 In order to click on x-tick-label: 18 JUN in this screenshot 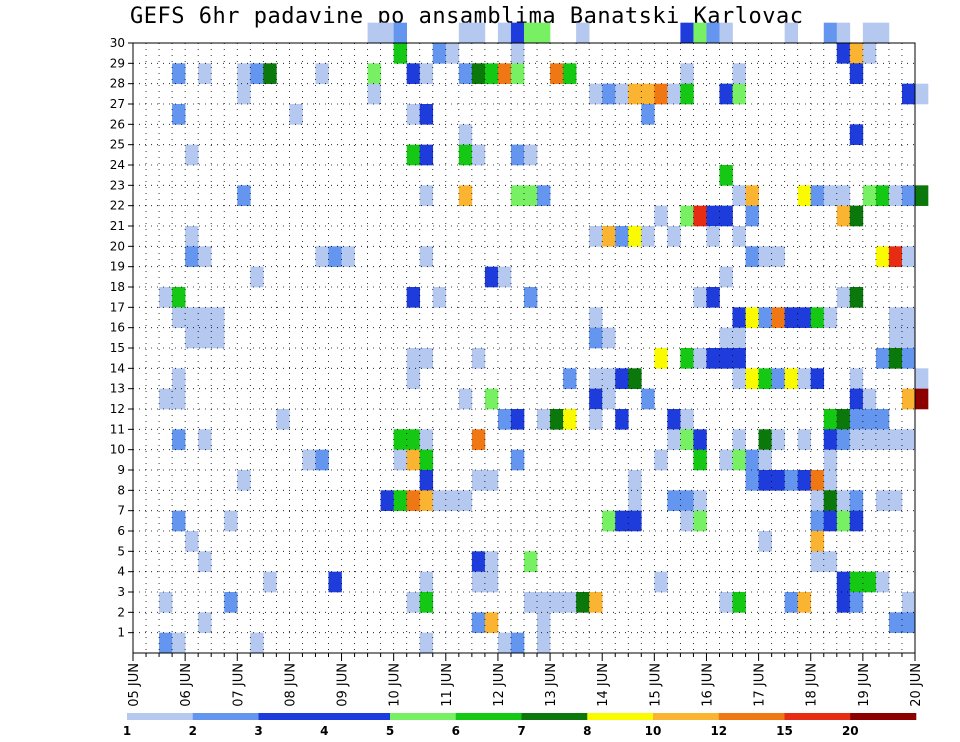, I will do `click(812, 685)`.